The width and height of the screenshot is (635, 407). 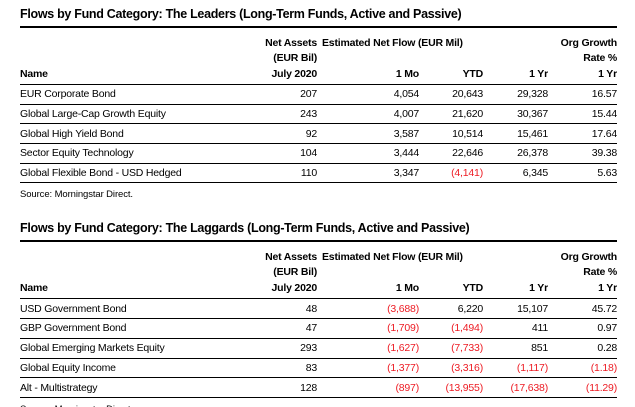 What do you see at coordinates (368, 309) in the screenshot?
I see `flow-1mo-cell: (3,688)` at bounding box center [368, 309].